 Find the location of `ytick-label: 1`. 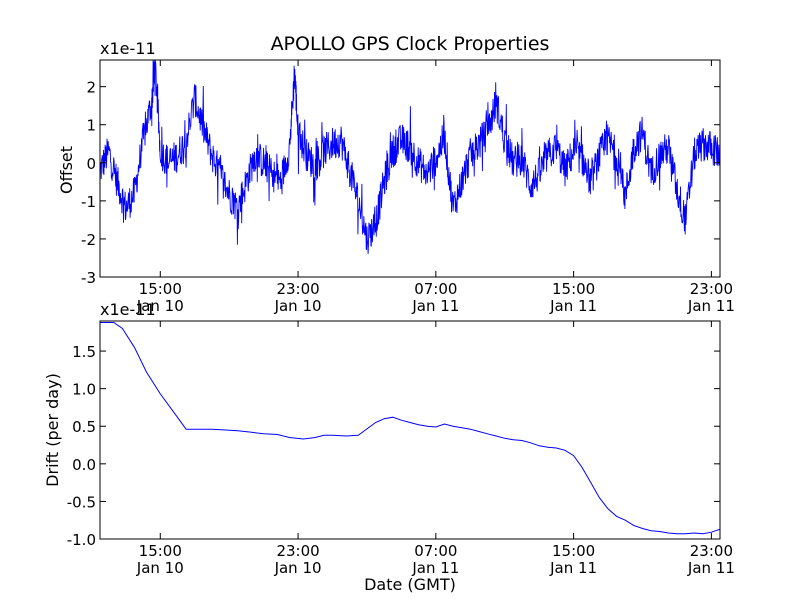

ytick-label: 1 is located at coordinates (91, 126).